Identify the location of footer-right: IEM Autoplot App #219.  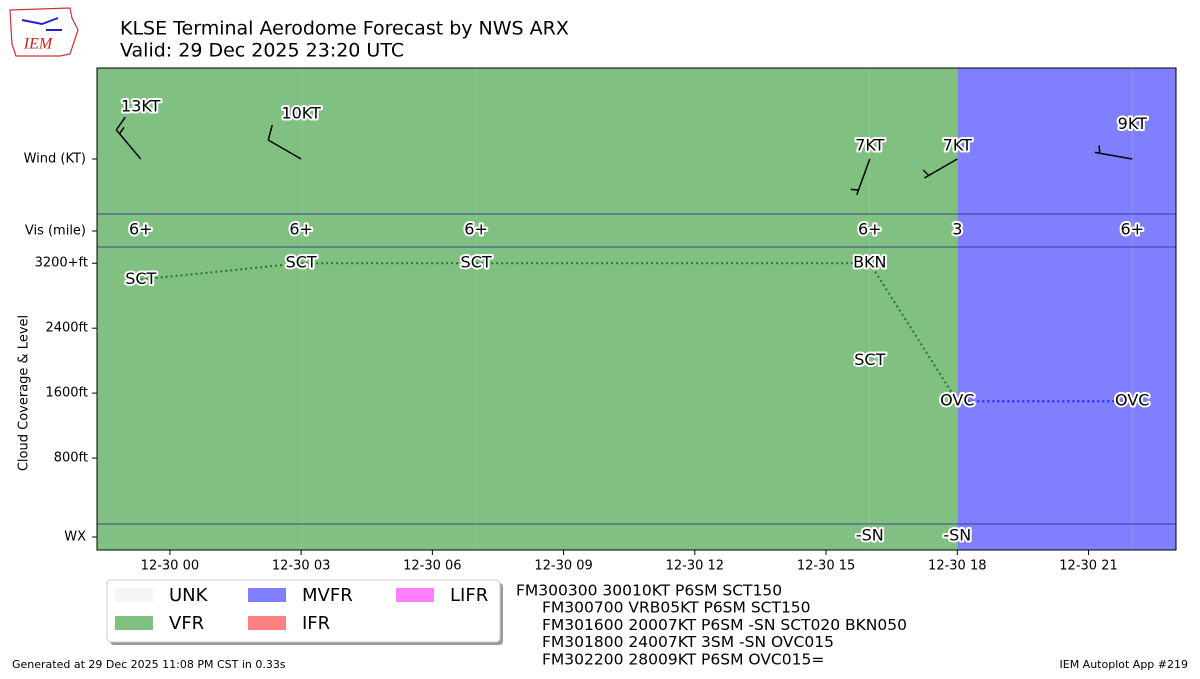
(1124, 664).